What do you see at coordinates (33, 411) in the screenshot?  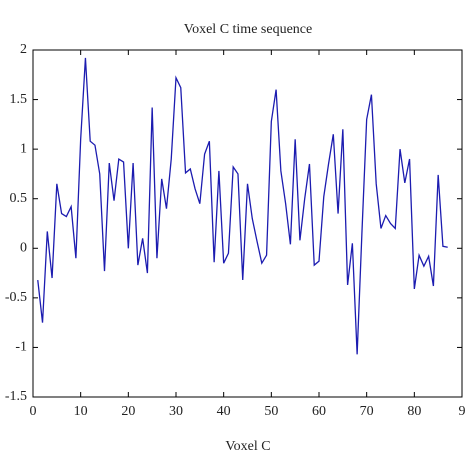 I see `x-tick-label: 0` at bounding box center [33, 411].